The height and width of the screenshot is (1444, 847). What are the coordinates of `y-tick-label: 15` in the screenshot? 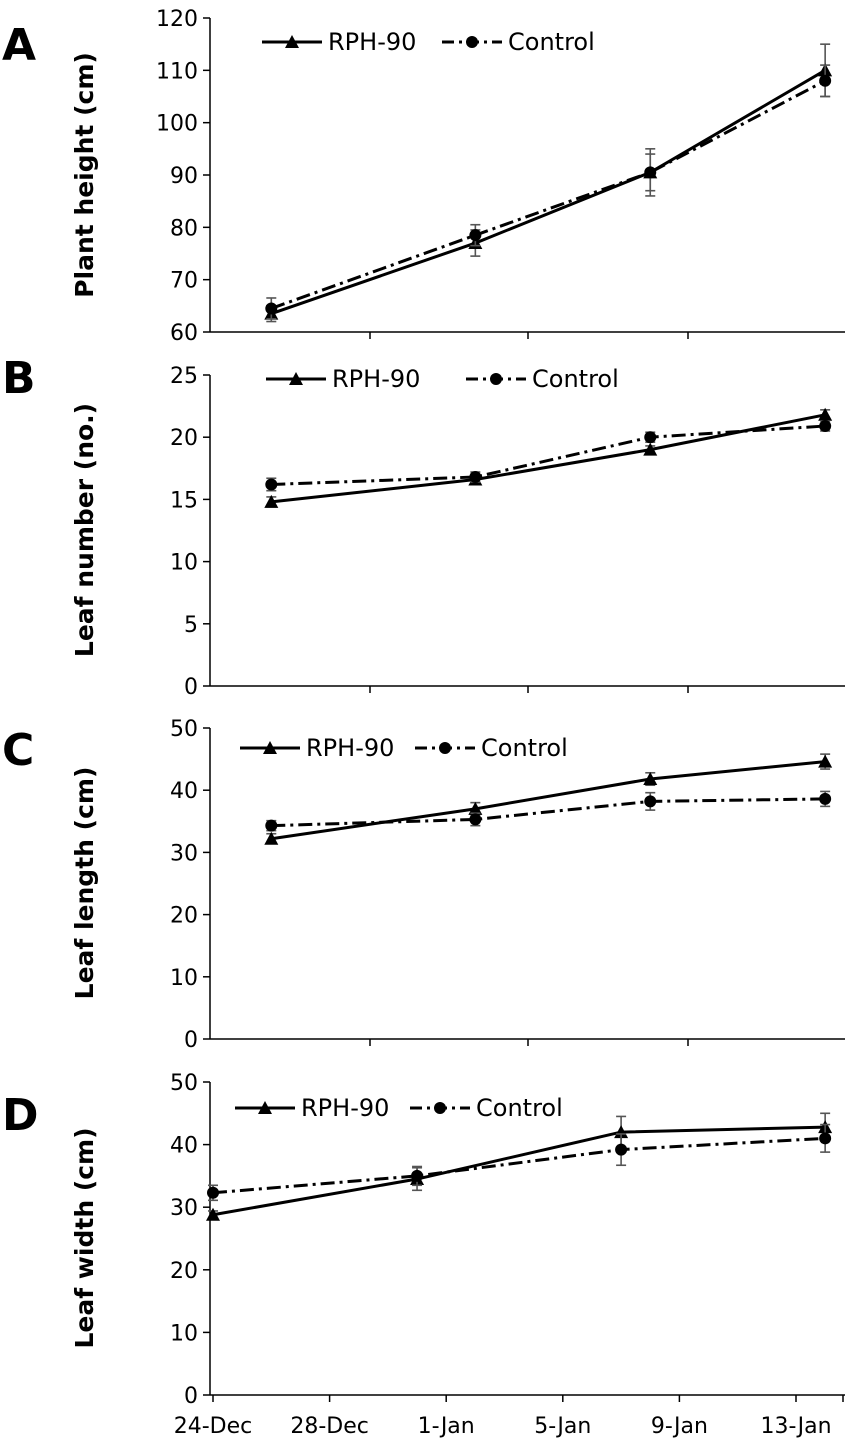 It's located at (184, 500).